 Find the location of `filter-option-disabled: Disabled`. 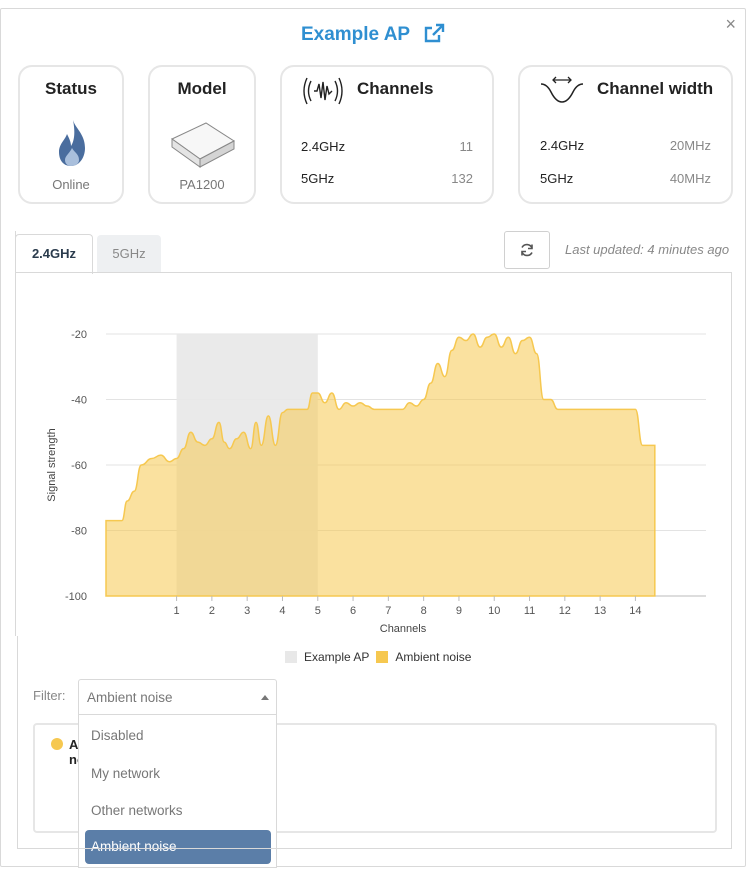

filter-option-disabled: Disabled is located at coordinates (117, 735).